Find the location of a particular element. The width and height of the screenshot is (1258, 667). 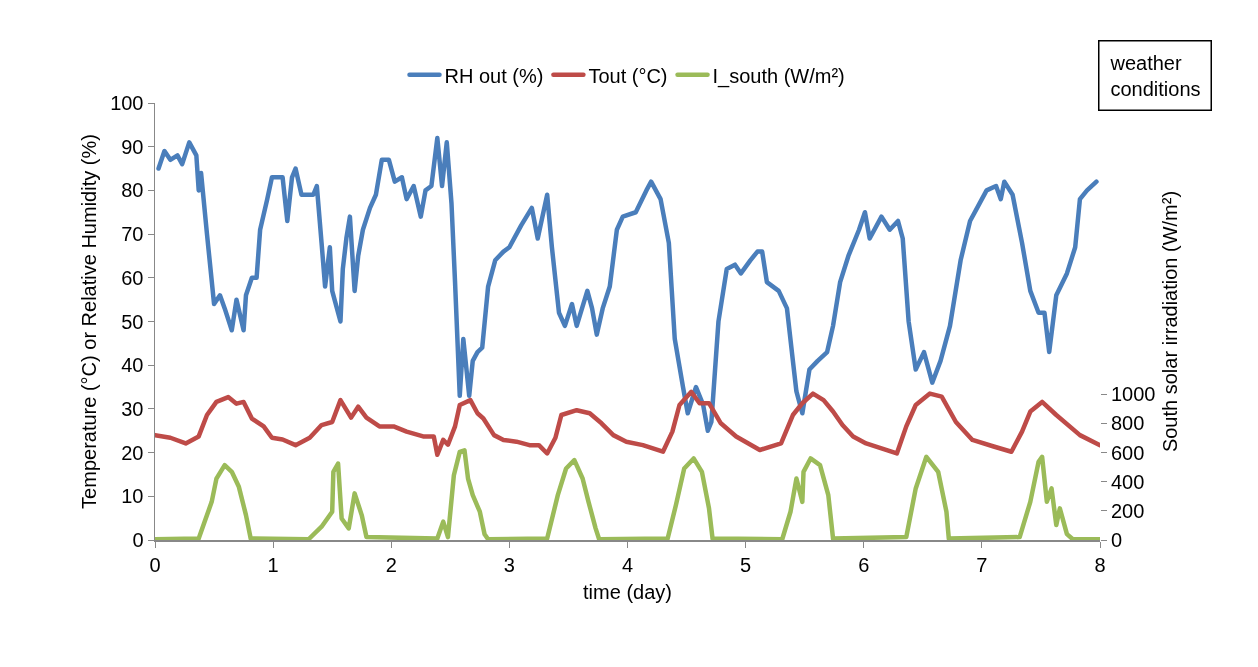

y-tick-label: 100 is located at coordinates (127, 103).